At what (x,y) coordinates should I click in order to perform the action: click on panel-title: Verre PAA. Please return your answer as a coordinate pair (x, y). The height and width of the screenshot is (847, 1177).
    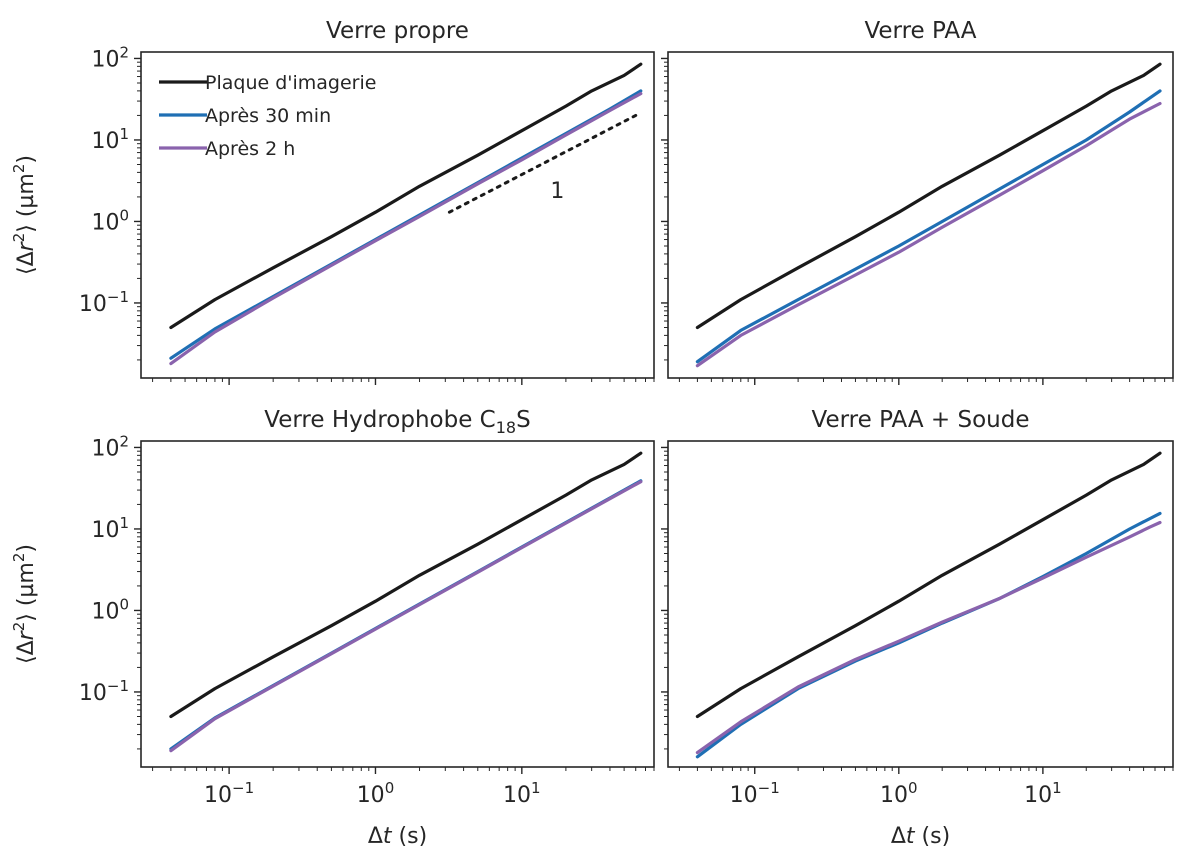
    Looking at the image, I should click on (920, 31).